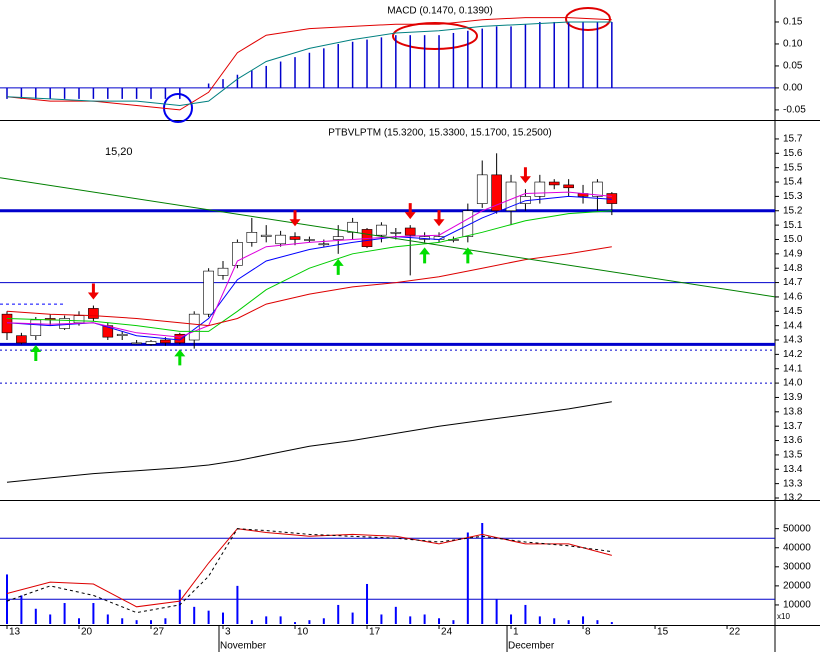 The image size is (820, 652). I want to click on month-label: December, so click(531, 646).